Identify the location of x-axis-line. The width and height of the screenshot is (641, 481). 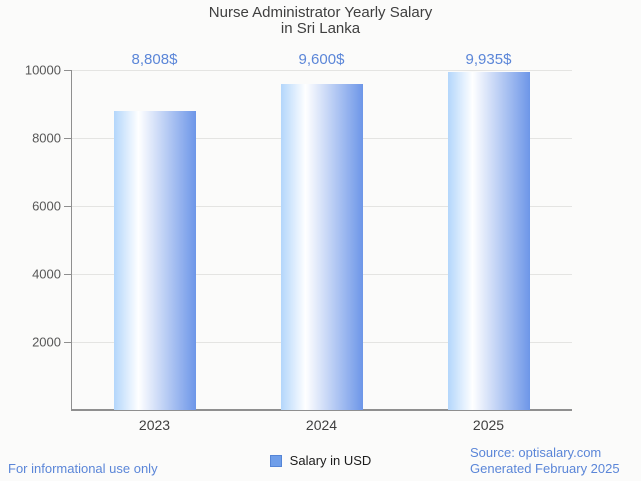
(321, 410).